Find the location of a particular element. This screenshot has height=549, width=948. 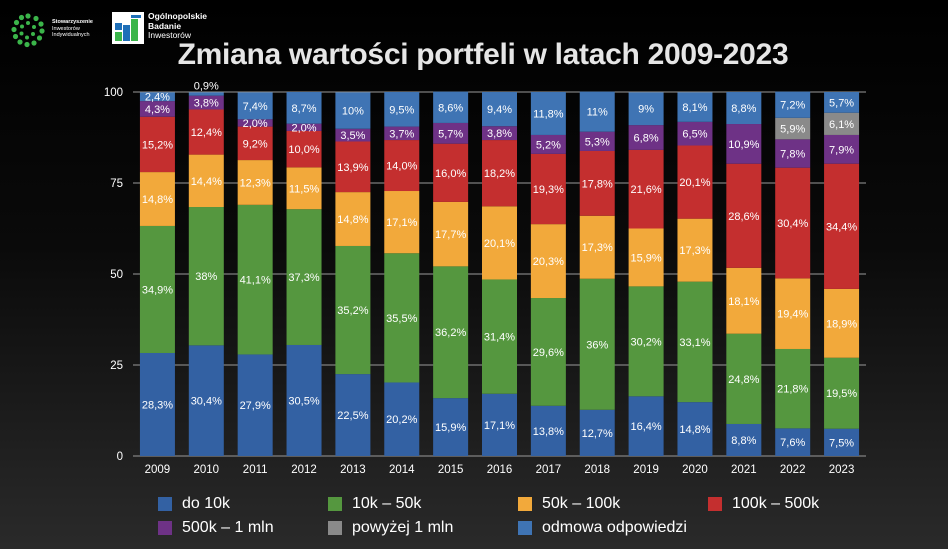

y-tick-label: 25 is located at coordinates (116, 366).